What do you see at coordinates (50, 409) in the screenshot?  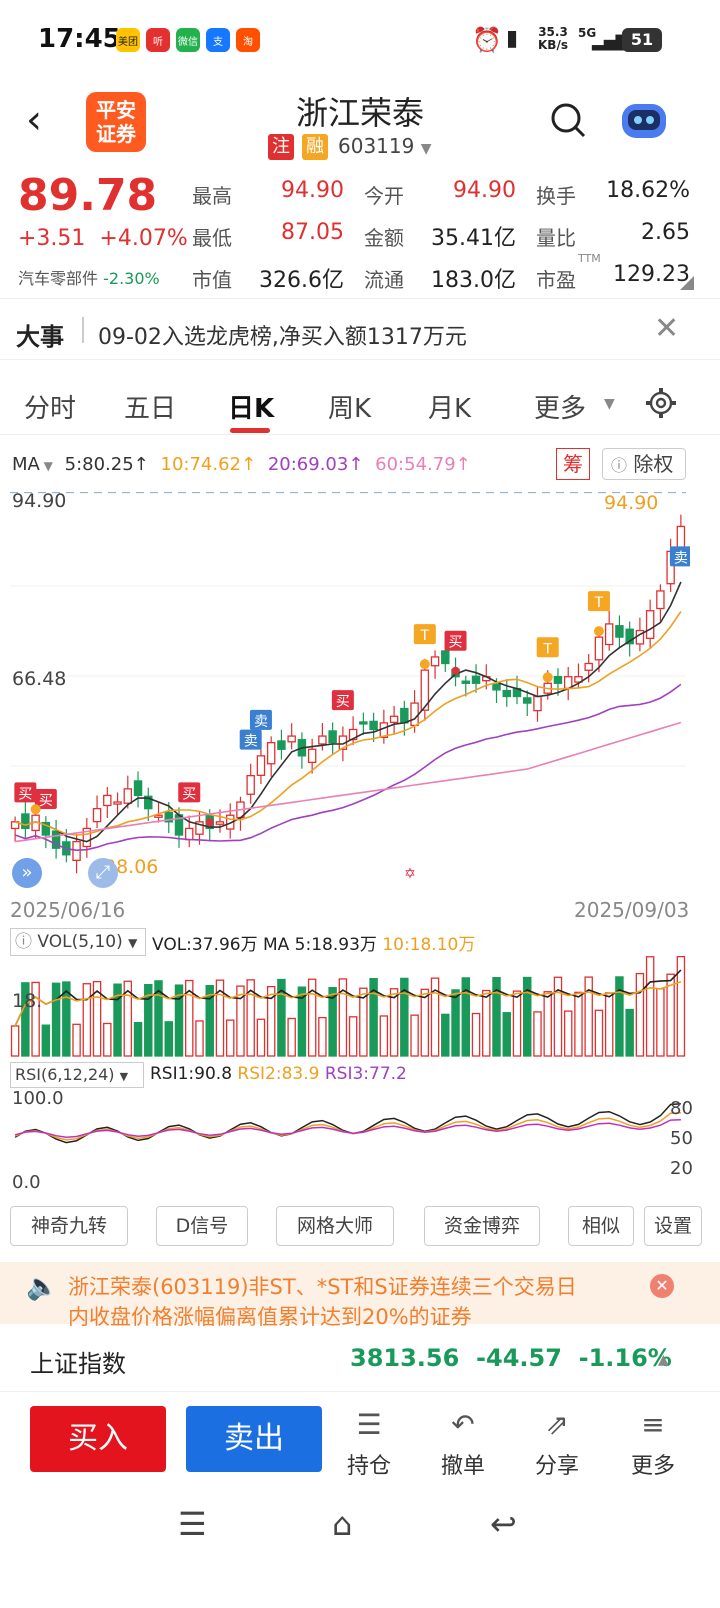 I see `tab-0: 分时` at bounding box center [50, 409].